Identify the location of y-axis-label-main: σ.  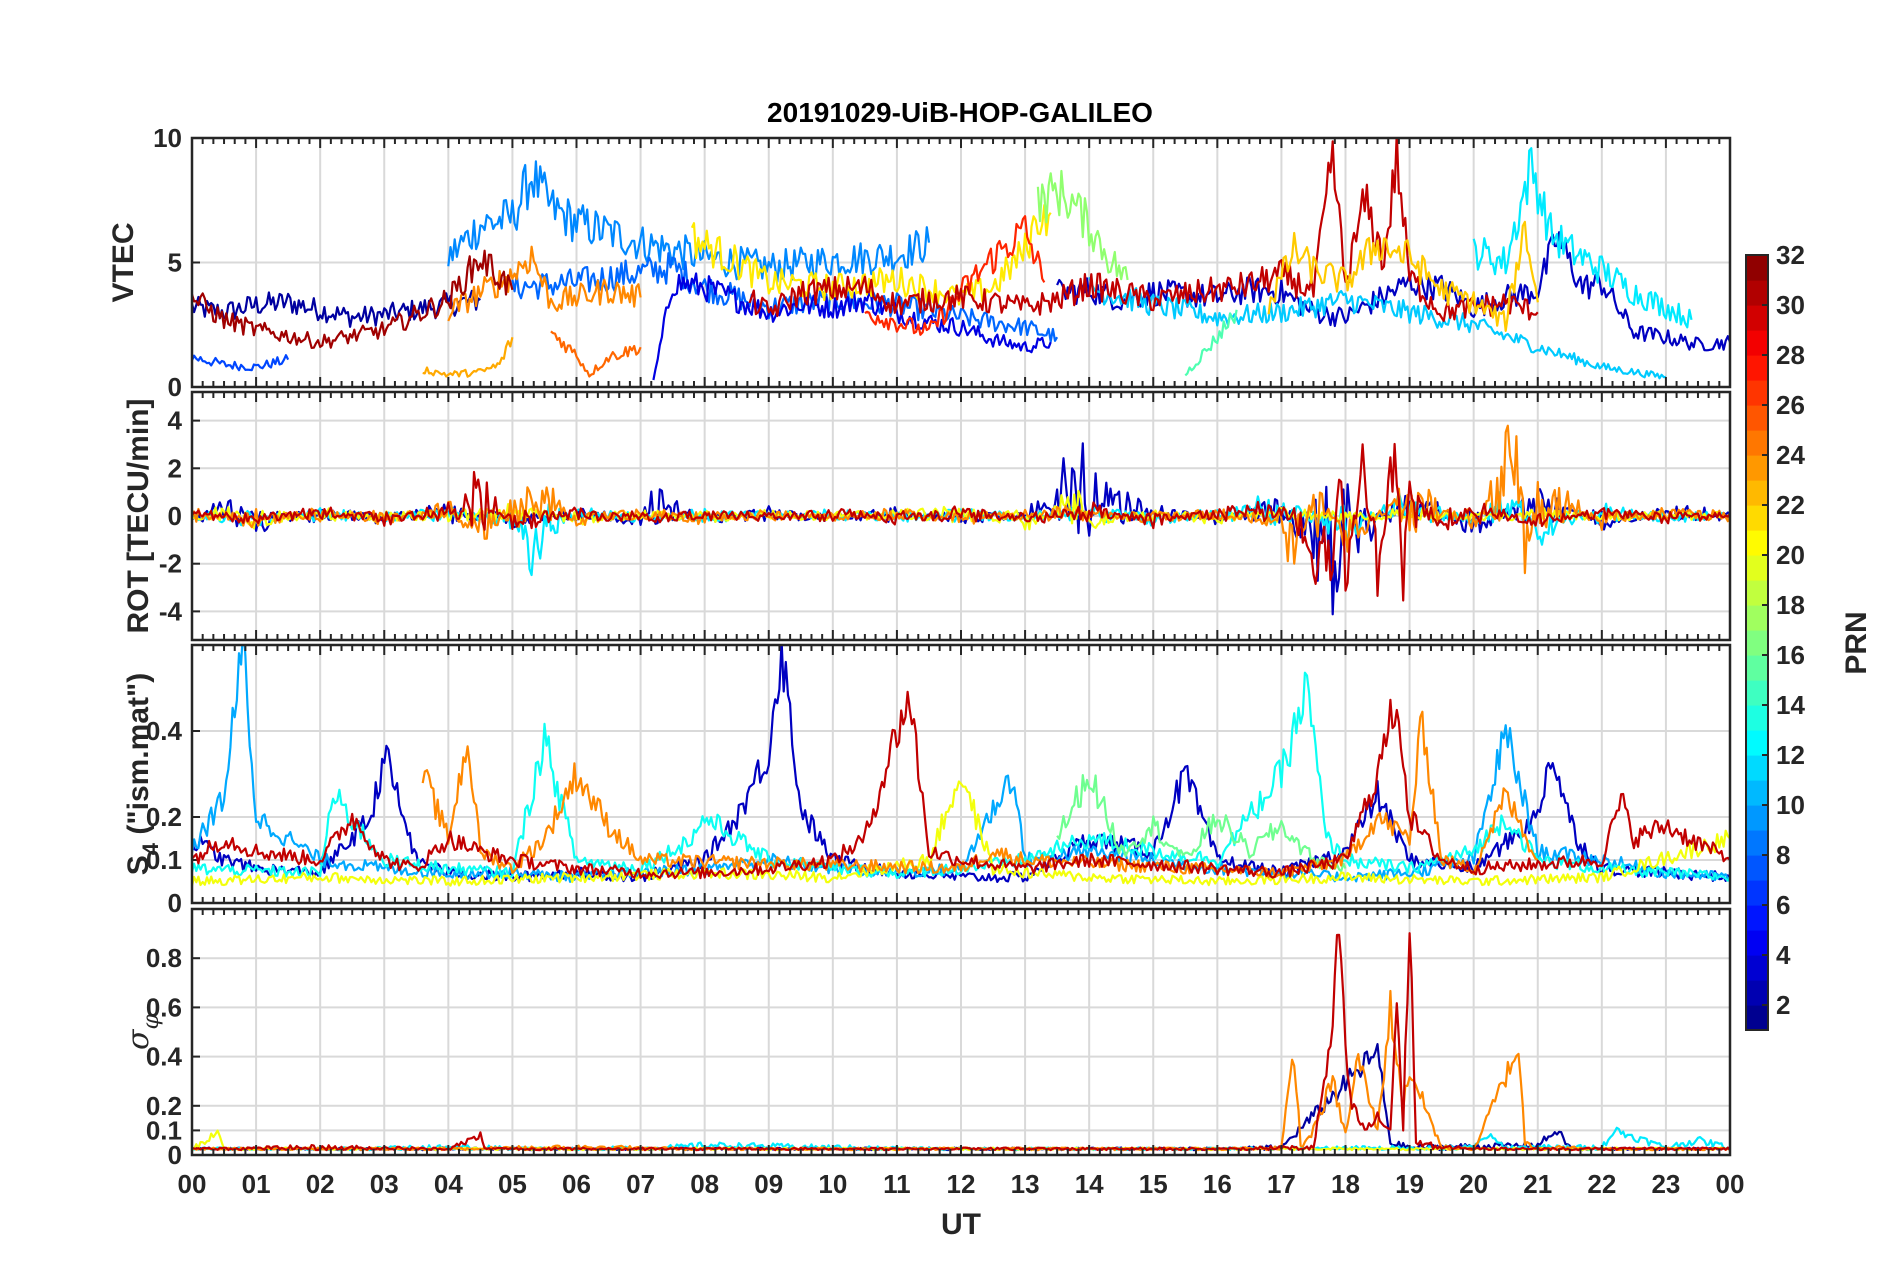
(138, 1039).